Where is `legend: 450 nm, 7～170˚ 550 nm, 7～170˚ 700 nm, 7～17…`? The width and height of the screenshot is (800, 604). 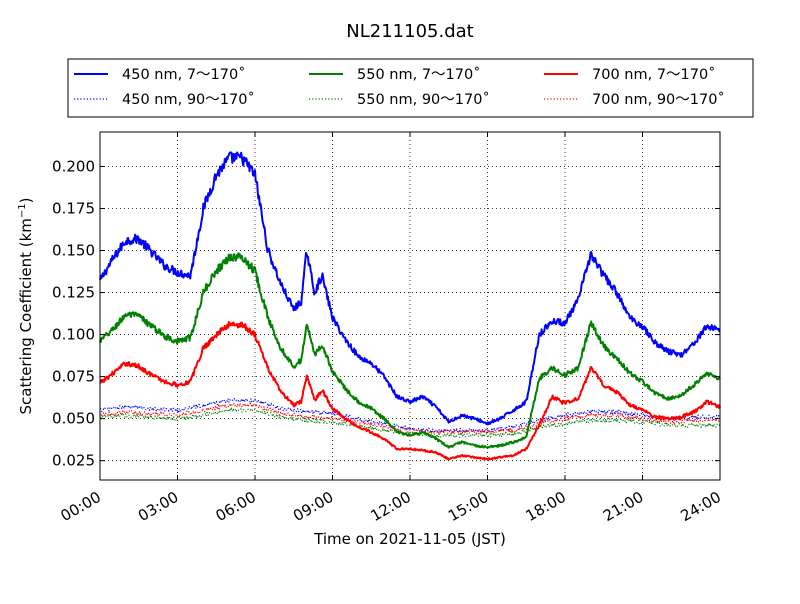
legend: 450 nm, 7～170˚ 550 nm, 7～170˚ 700 nm, 7～17… is located at coordinates (410, 88).